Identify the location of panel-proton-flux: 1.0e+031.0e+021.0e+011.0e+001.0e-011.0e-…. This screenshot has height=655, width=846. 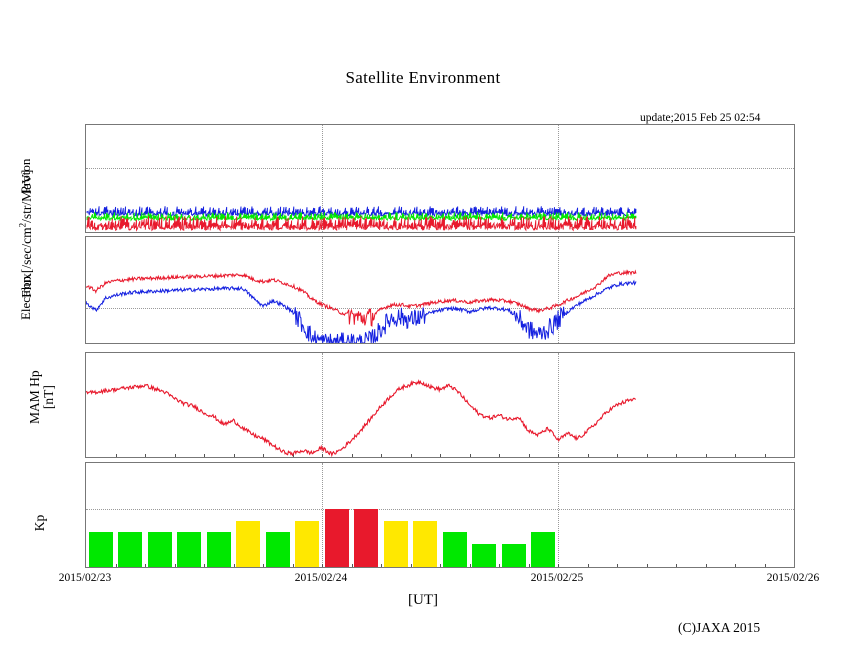
(440, 178).